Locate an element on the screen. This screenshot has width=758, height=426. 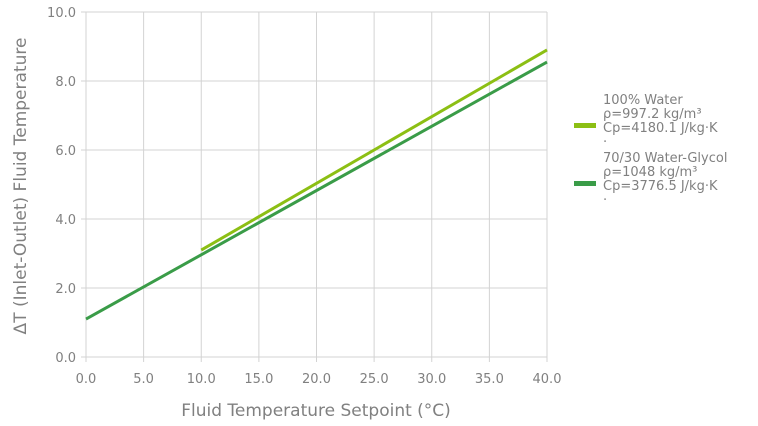
legend-label-line: Cp=3776.5 J/kg·K is located at coordinates (660, 186).